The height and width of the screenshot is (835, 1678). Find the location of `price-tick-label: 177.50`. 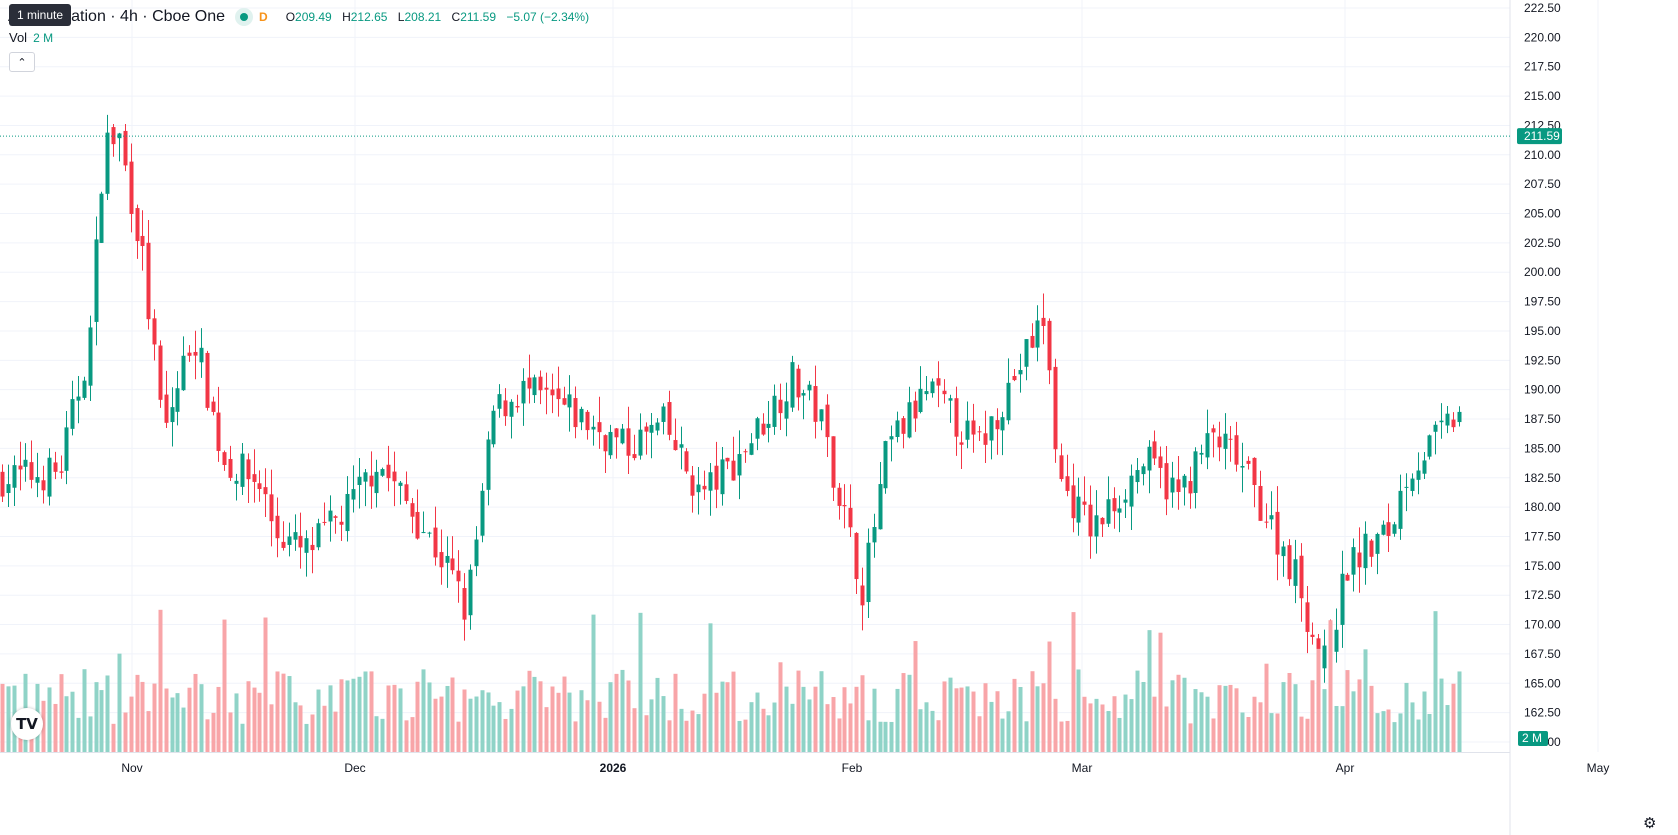

price-tick-label: 177.50 is located at coordinates (1542, 536).